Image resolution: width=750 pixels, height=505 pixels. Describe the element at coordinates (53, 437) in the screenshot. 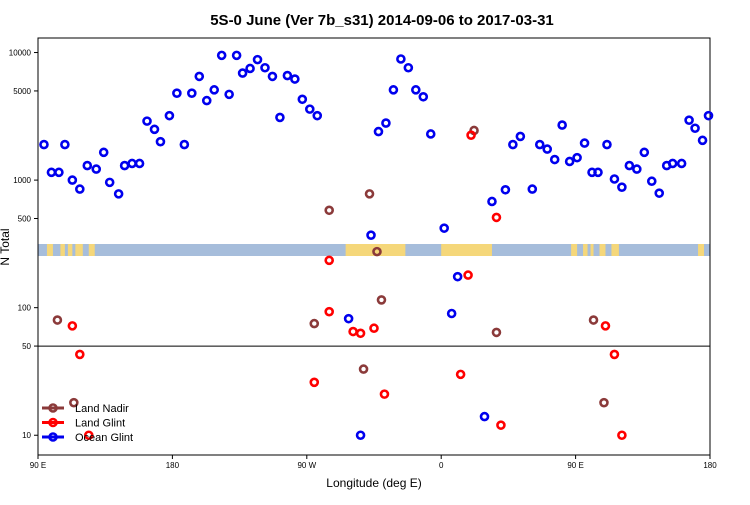

I see `ocean-glint-legend-marker` at that location.